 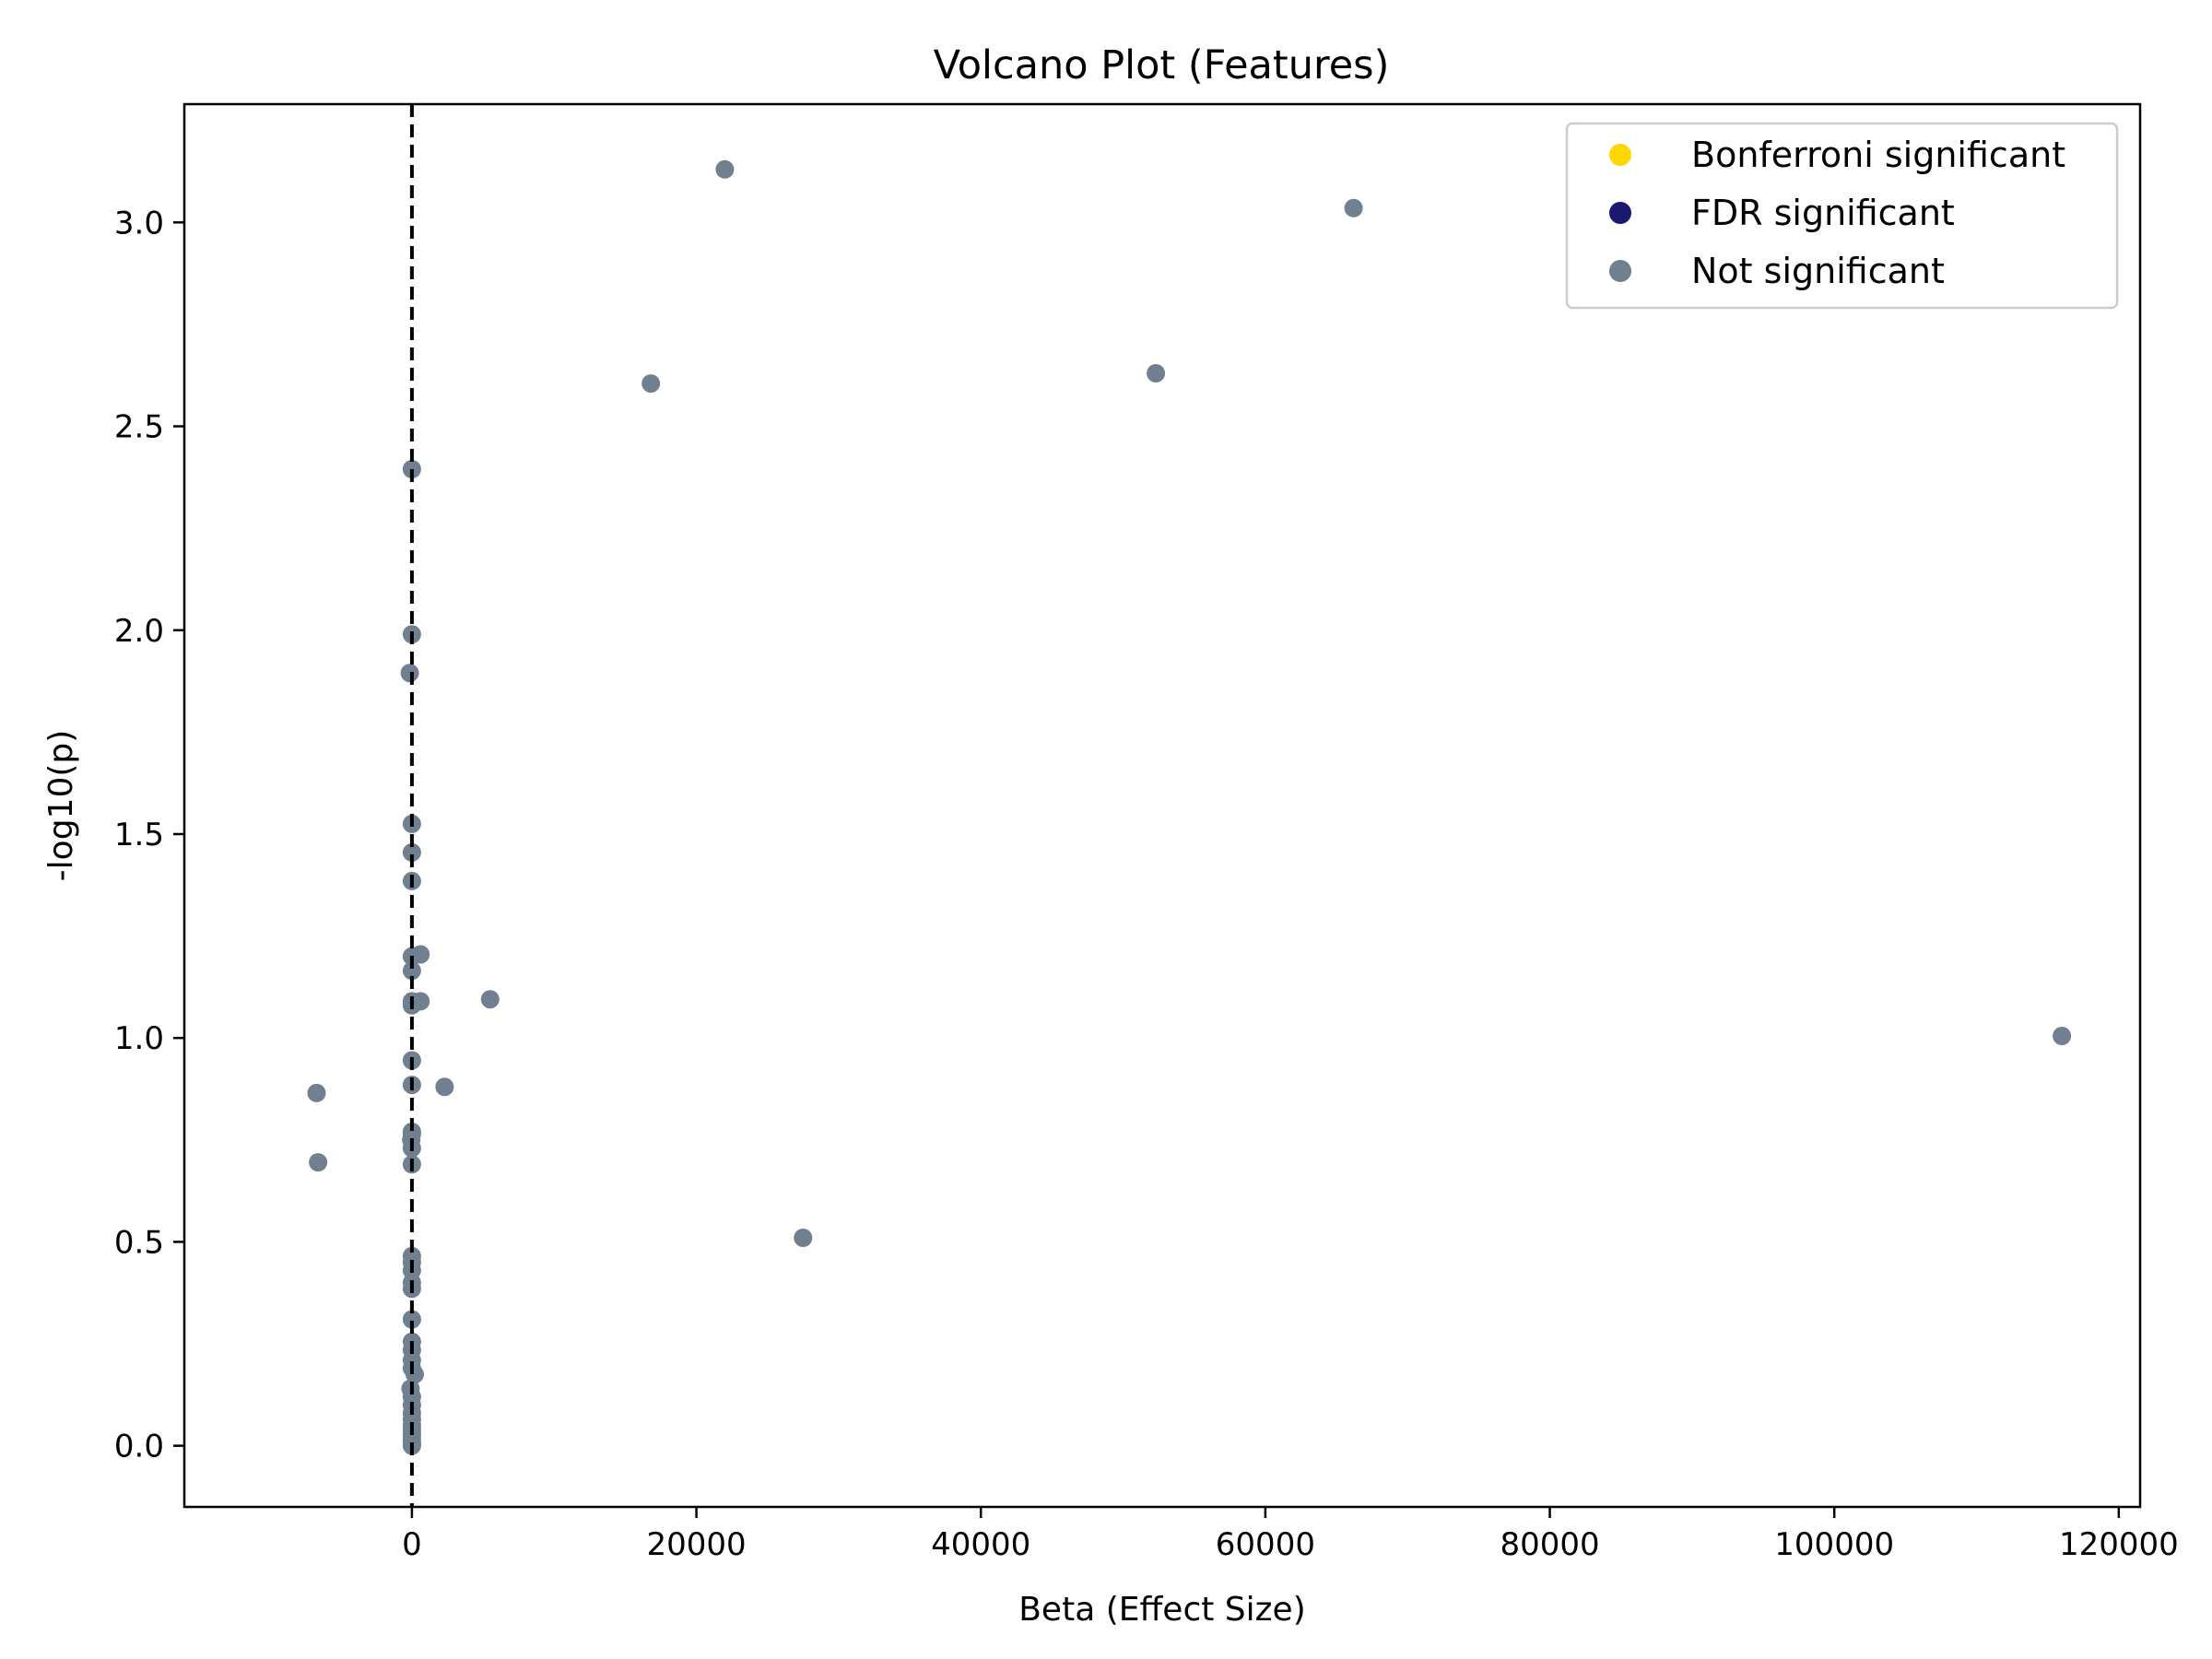 I want to click on y-tick-label: 1.5, so click(x=139, y=835).